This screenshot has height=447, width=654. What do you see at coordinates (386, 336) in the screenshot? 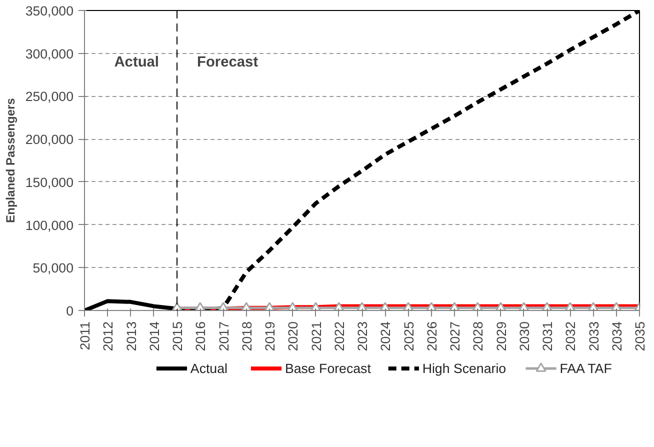
I see `x-tick-label: 2024` at bounding box center [386, 336].